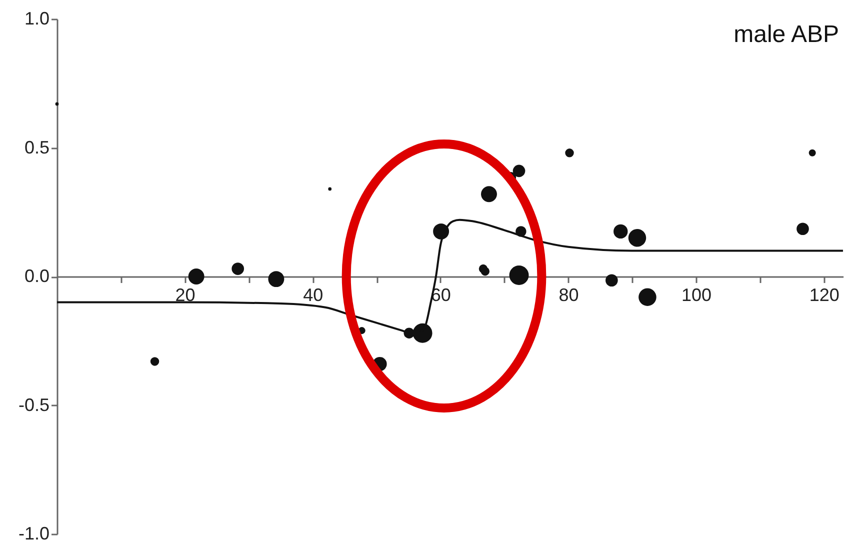  Describe the element at coordinates (568, 295) in the screenshot. I see `x-tick-label: 80` at that location.